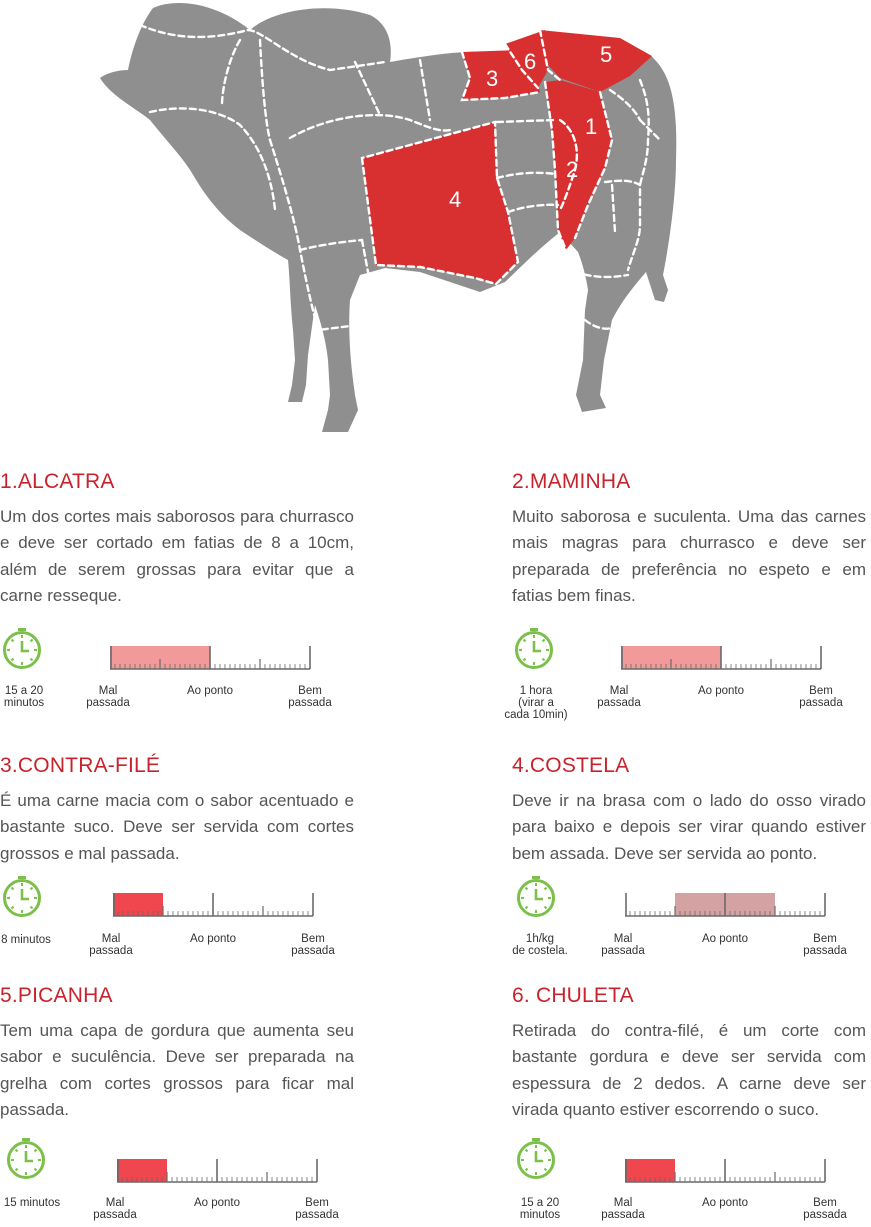  I want to click on cooking-time: 1 hora (virar a cada 10min), so click(536, 703).